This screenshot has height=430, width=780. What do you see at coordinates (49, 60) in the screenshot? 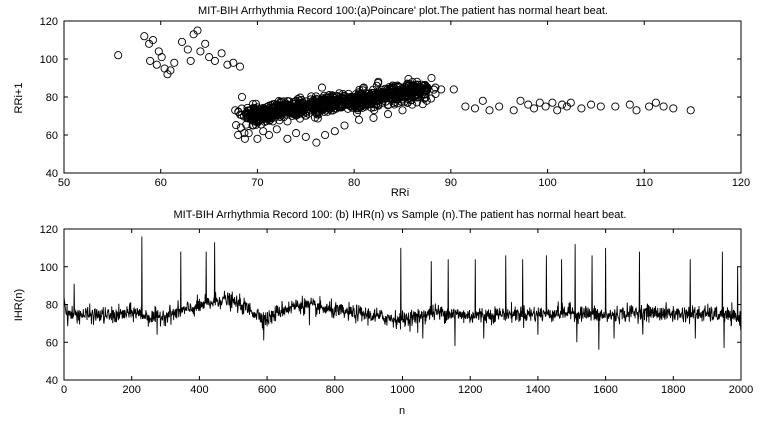
I see `poincare-ytick-label: 100` at bounding box center [49, 60].